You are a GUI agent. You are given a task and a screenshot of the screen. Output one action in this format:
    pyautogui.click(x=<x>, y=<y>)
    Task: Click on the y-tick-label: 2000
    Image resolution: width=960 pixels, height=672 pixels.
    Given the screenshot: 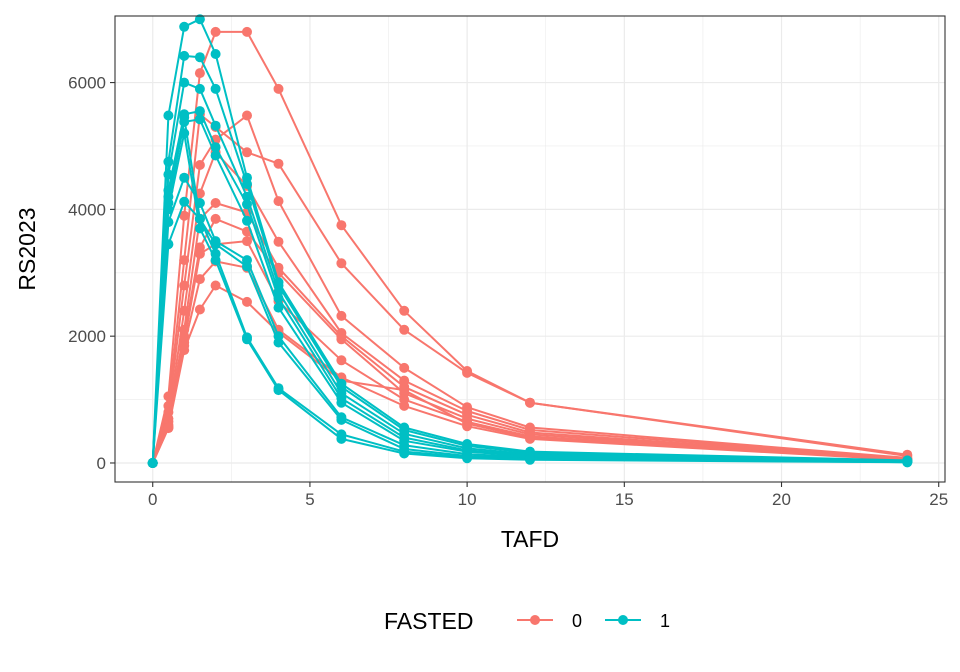 What is the action you would take?
    pyautogui.click(x=87, y=336)
    